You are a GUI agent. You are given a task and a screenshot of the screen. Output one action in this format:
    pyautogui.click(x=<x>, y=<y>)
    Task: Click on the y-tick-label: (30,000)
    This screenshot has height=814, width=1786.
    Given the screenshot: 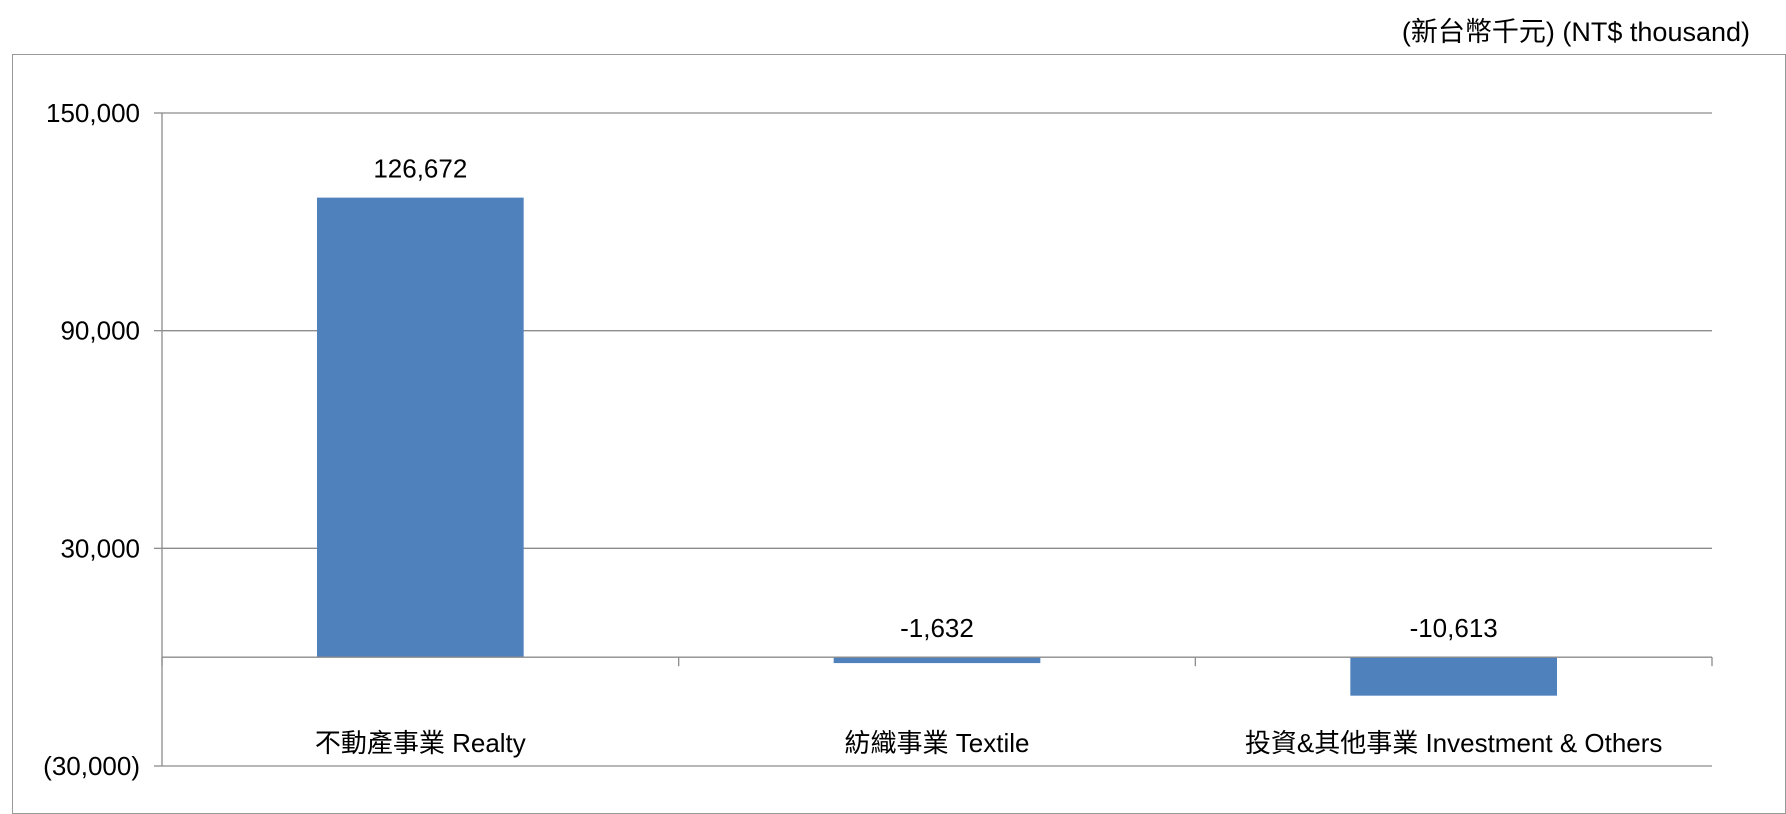 What is the action you would take?
    pyautogui.click(x=91, y=766)
    